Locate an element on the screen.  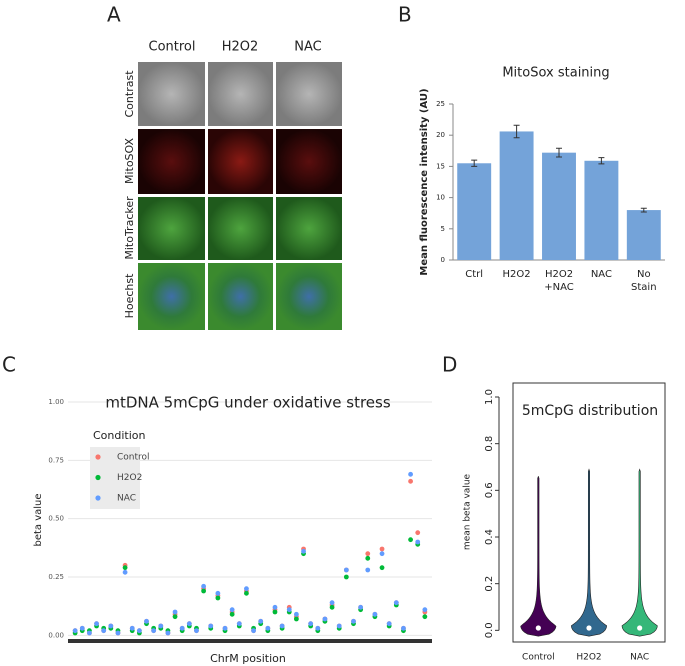
y-tick-label: 0.75 is located at coordinates (56, 460).